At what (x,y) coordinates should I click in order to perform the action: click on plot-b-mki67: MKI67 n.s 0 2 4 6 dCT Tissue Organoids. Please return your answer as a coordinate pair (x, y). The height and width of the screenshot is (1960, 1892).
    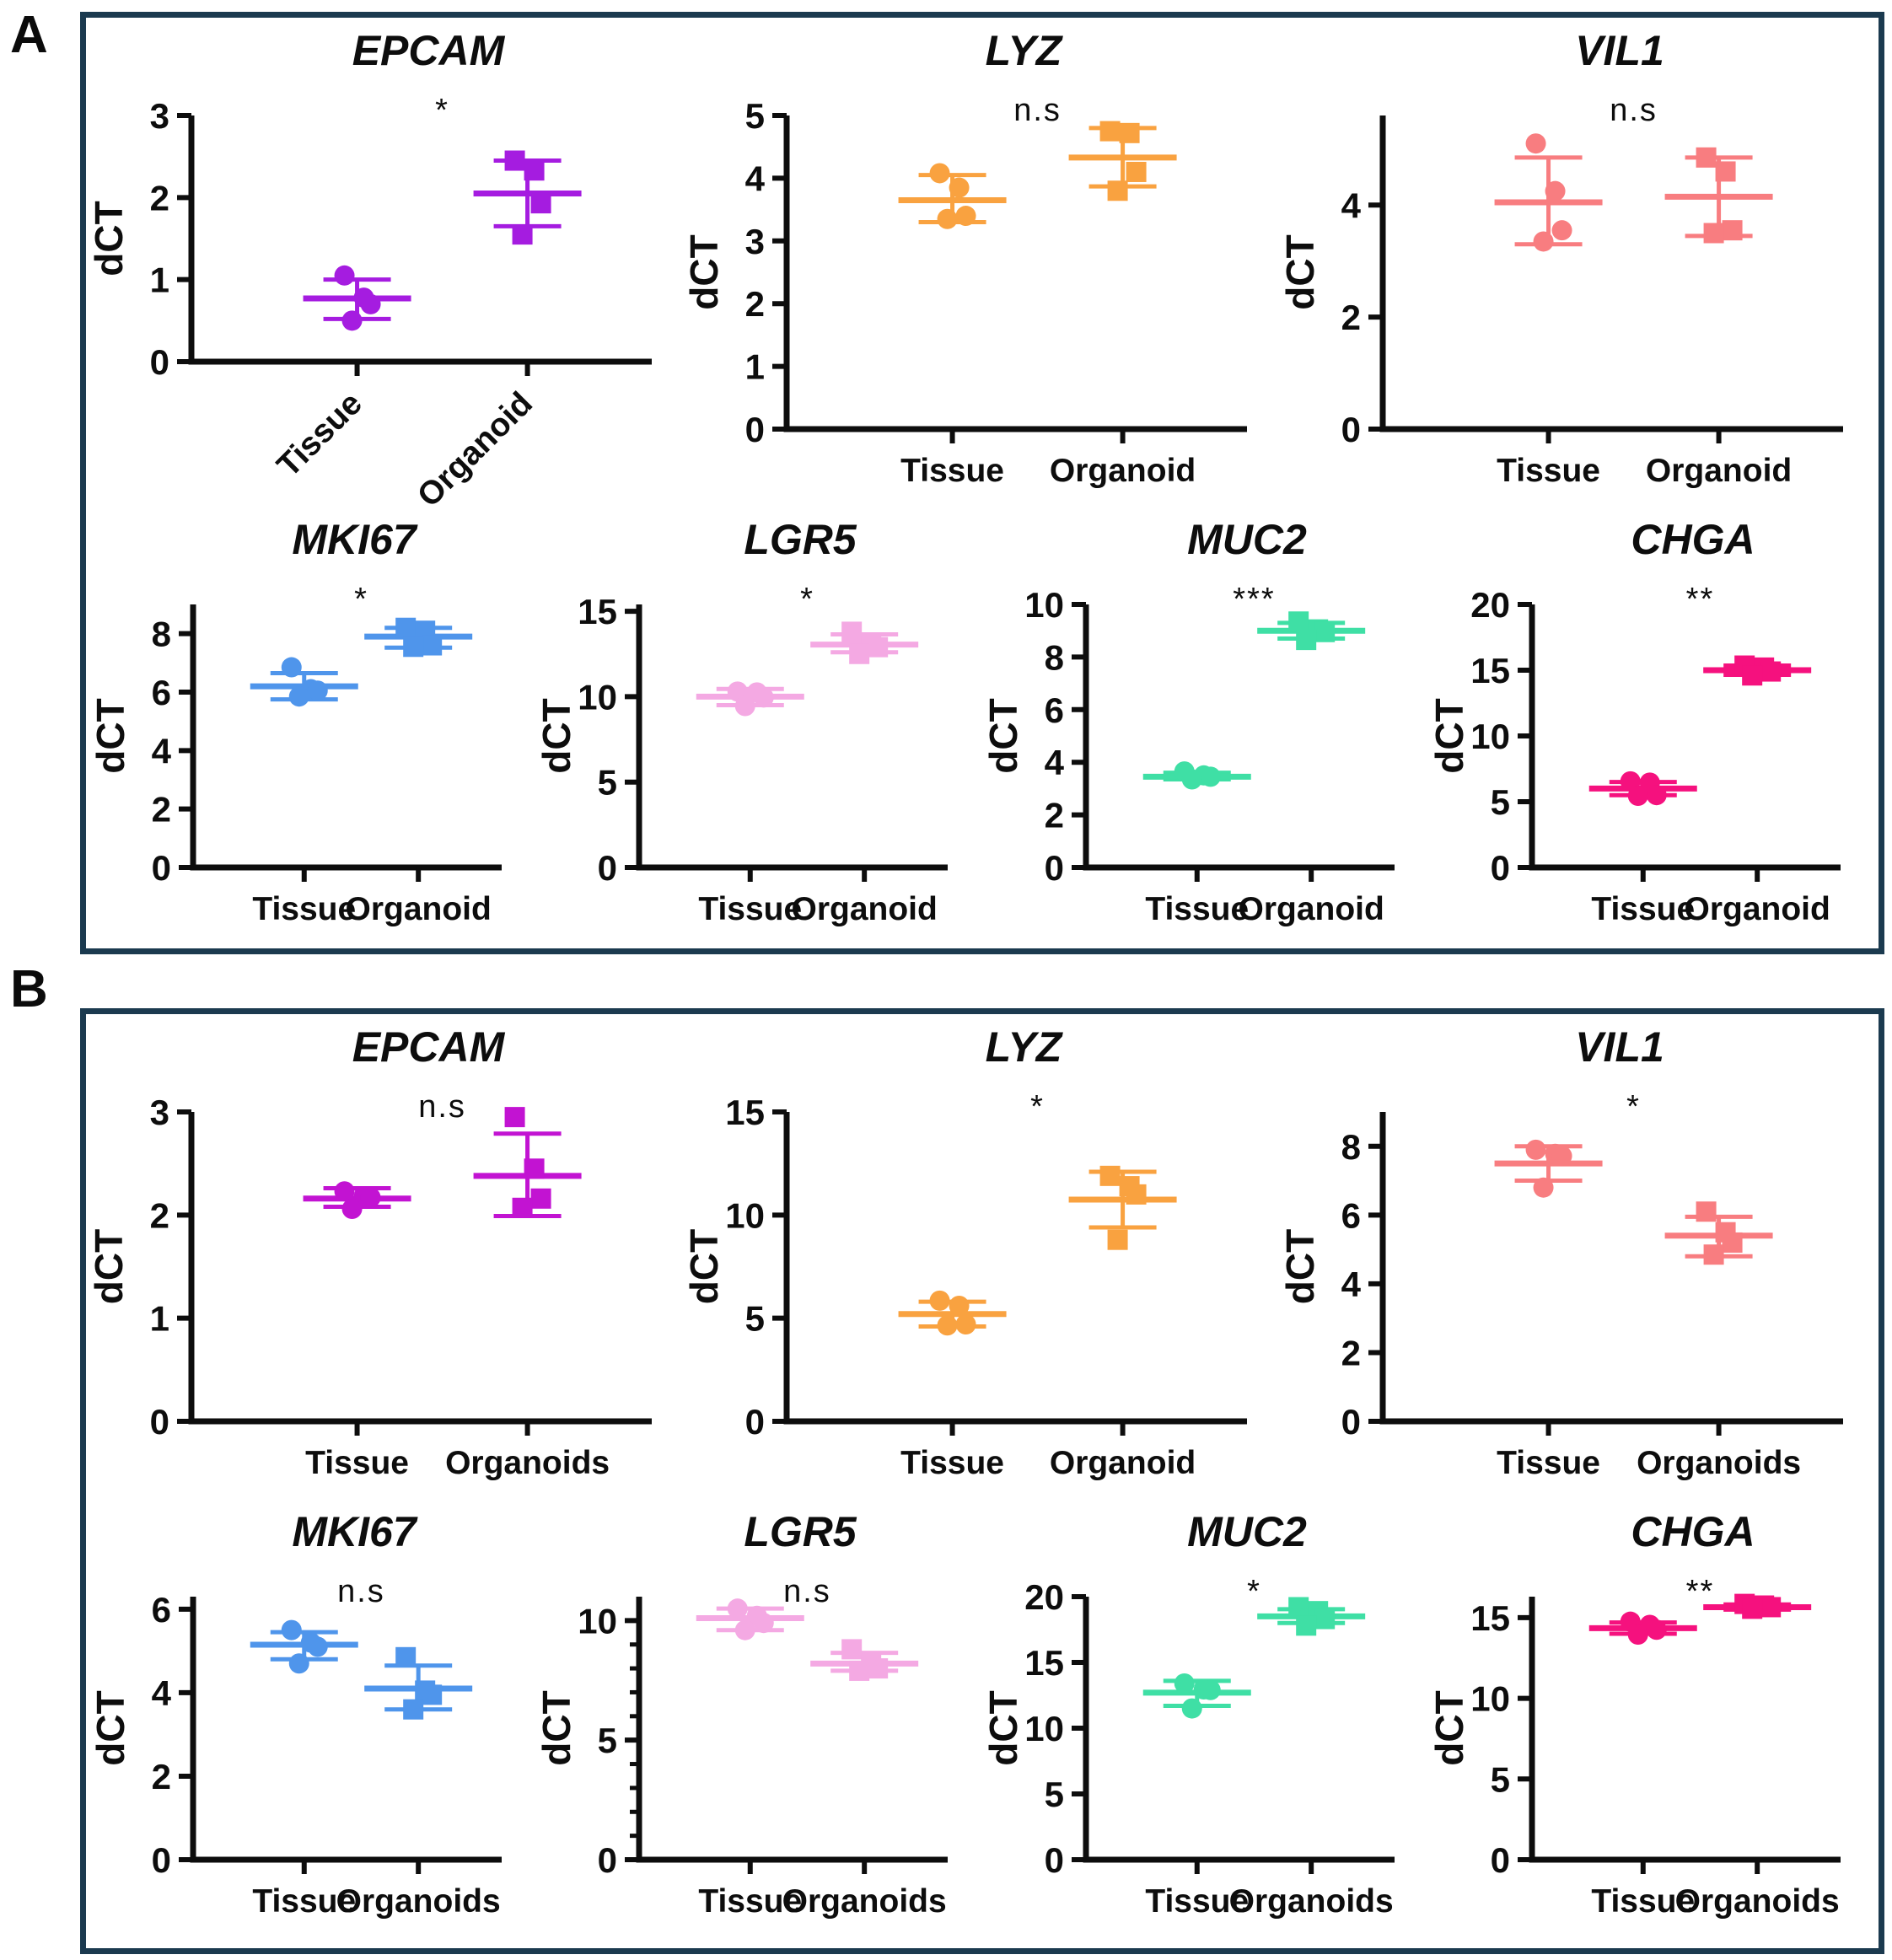
    Looking at the image, I should click on (313, 1721).